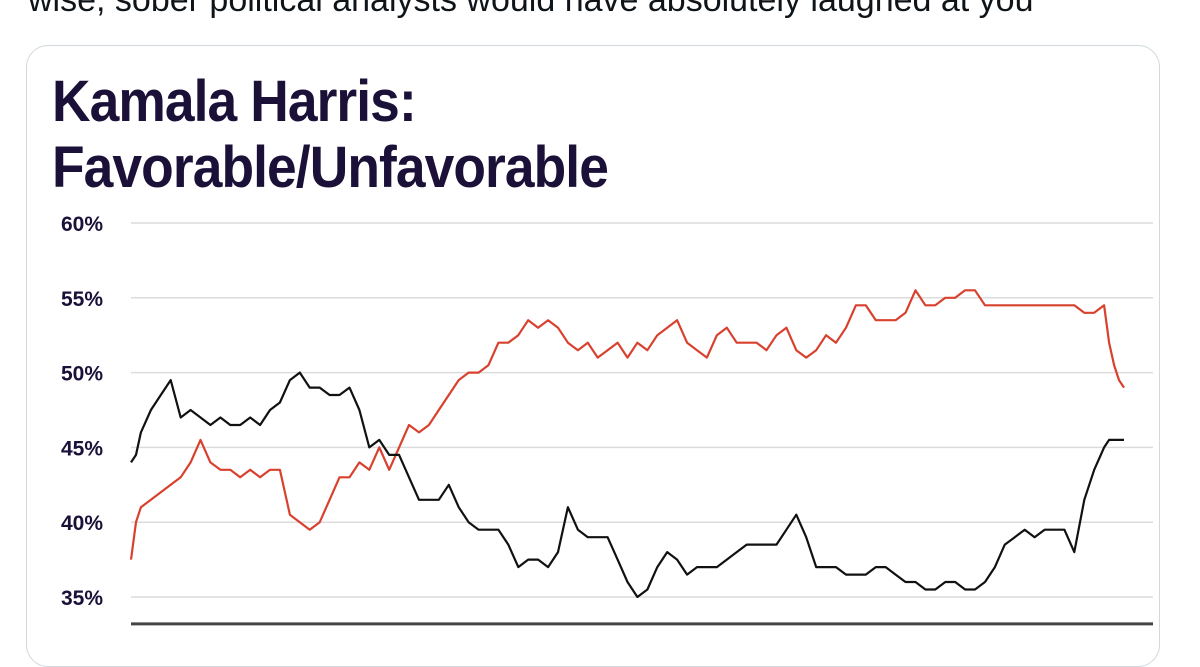 The height and width of the screenshot is (667, 1200). Describe the element at coordinates (82, 374) in the screenshot. I see `y-tick-label-50: 50%` at that location.